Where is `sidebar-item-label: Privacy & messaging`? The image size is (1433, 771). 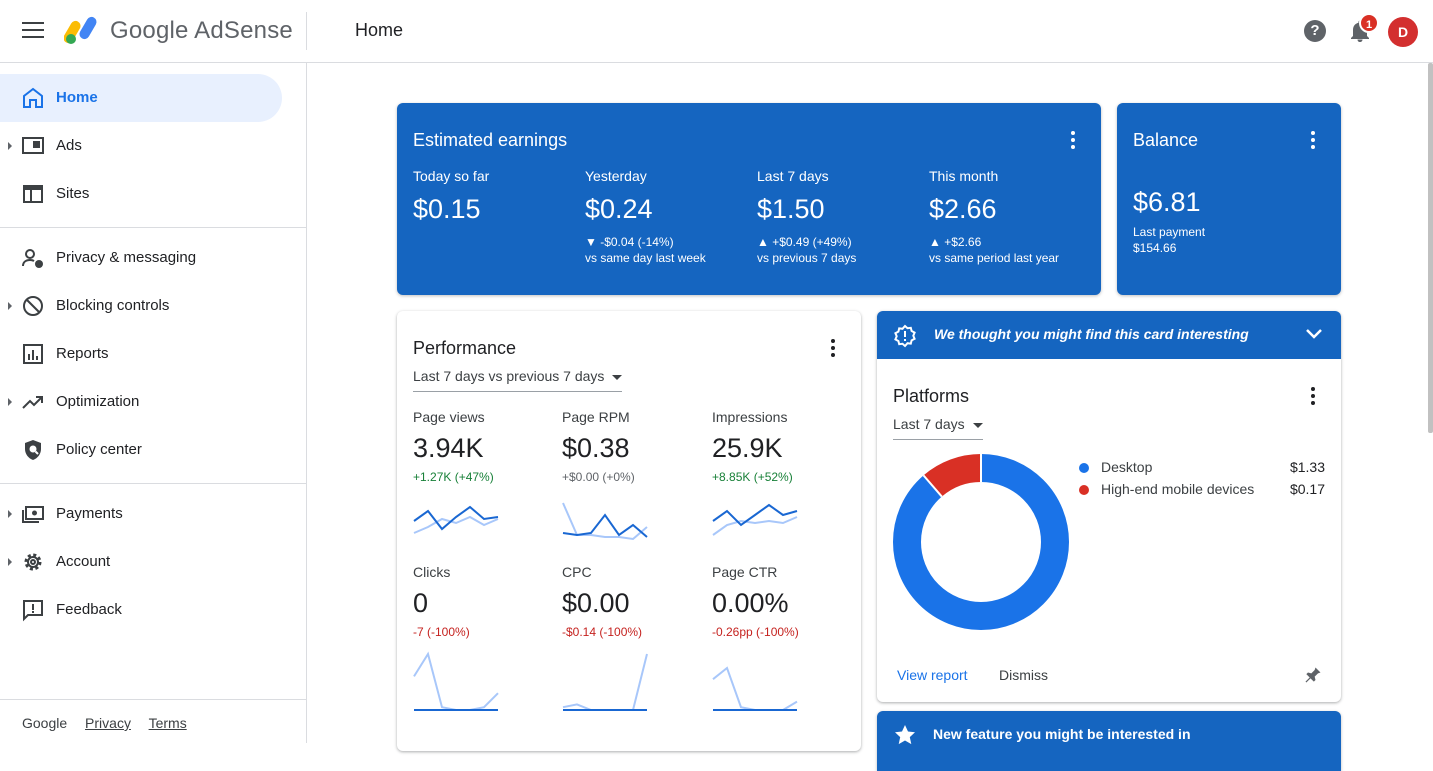
sidebar-item-label: Privacy & messaging is located at coordinates (126, 257).